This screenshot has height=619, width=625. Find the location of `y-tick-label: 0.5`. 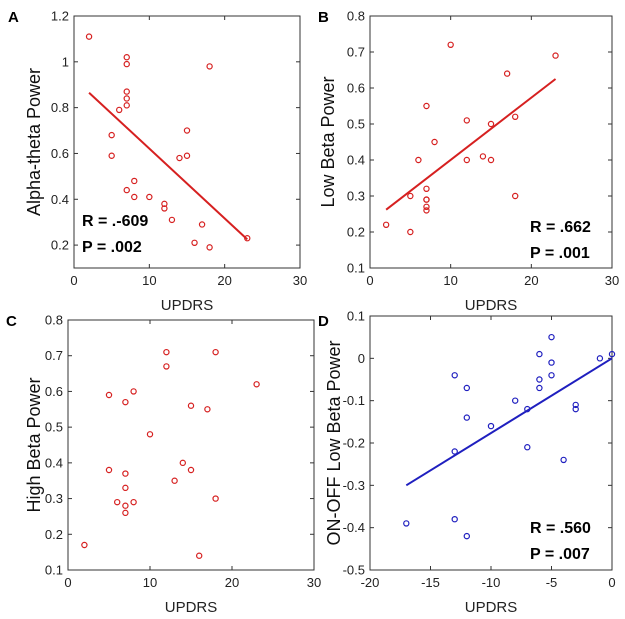

y-tick-label: 0.5 is located at coordinates (54, 427).